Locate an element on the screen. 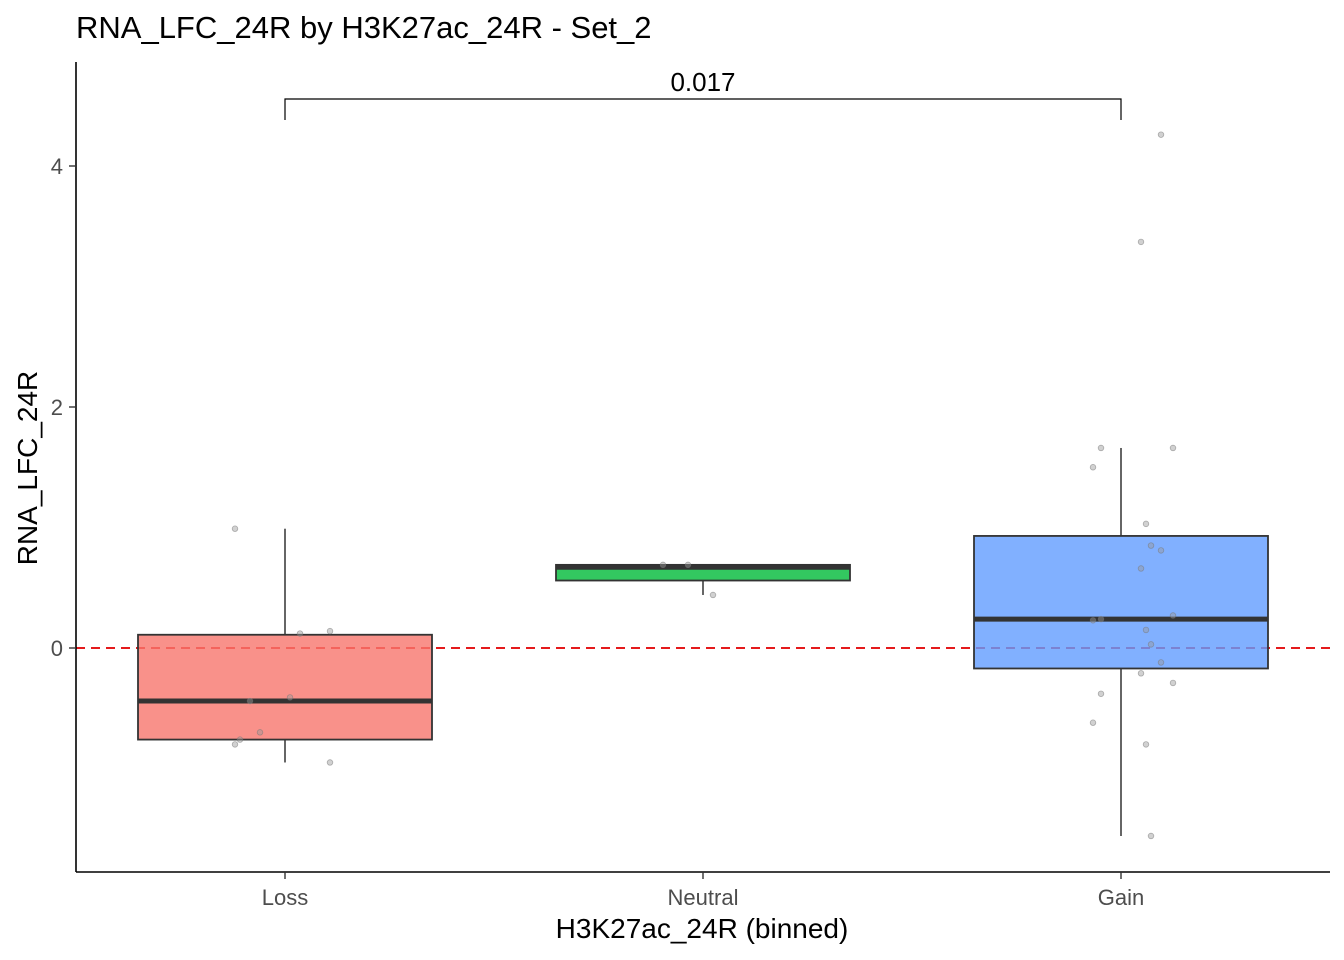  x-tick-label: Gain is located at coordinates (1121, 897).